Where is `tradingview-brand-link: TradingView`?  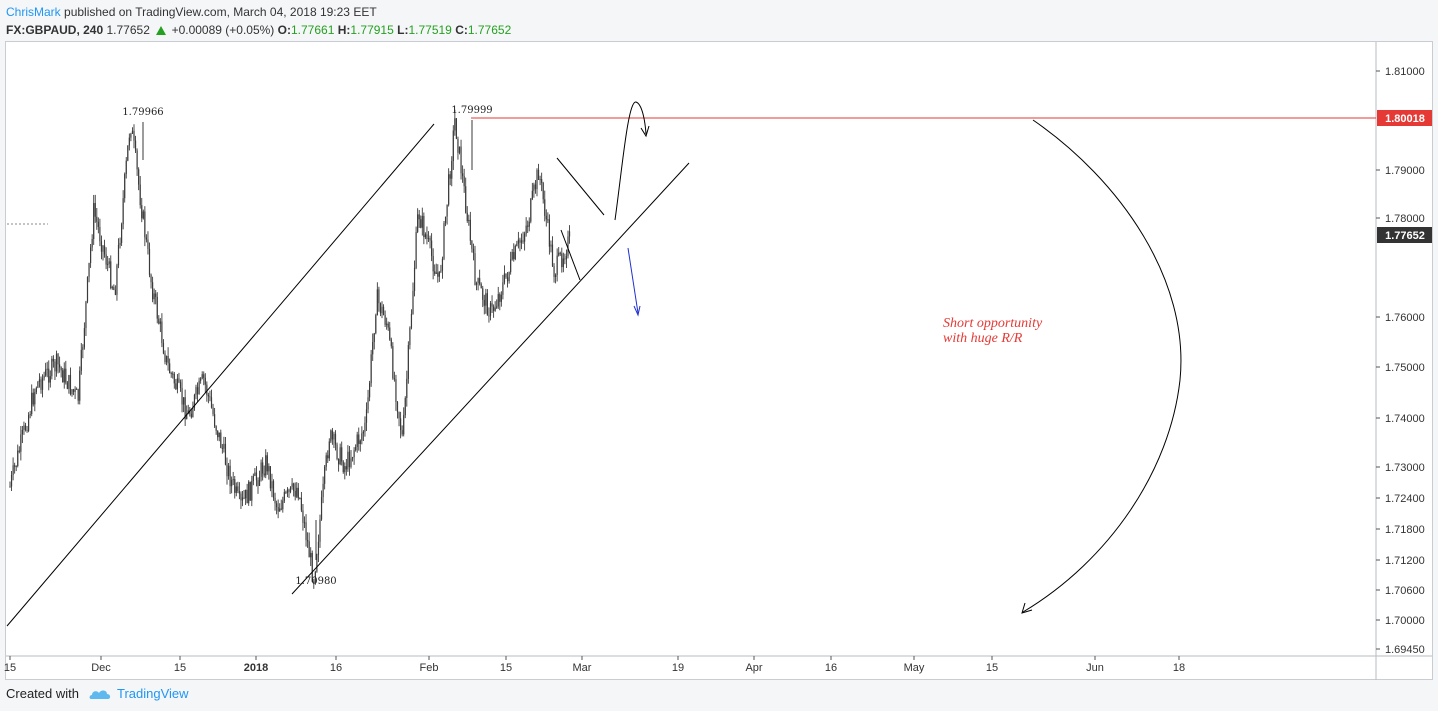
tradingview-brand-link: TradingView is located at coordinates (152, 693).